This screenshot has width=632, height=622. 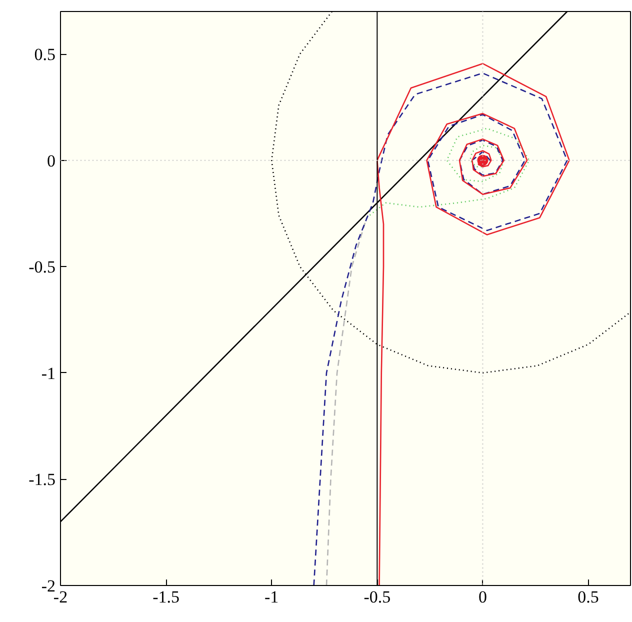 What do you see at coordinates (42, 480) in the screenshot?
I see `y-tick-label: -1.5` at bounding box center [42, 480].